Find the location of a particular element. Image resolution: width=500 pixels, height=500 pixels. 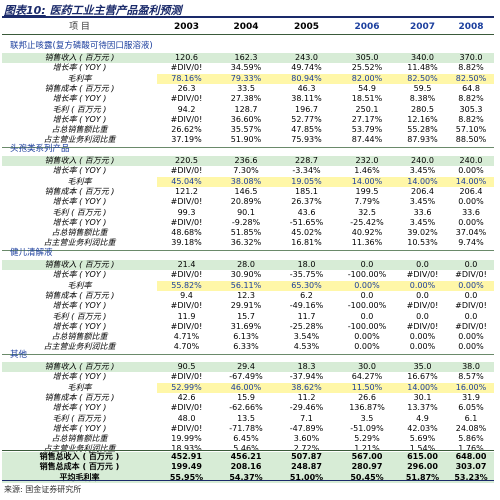

cell-value: -100.00% is located at coordinates (367, 306).